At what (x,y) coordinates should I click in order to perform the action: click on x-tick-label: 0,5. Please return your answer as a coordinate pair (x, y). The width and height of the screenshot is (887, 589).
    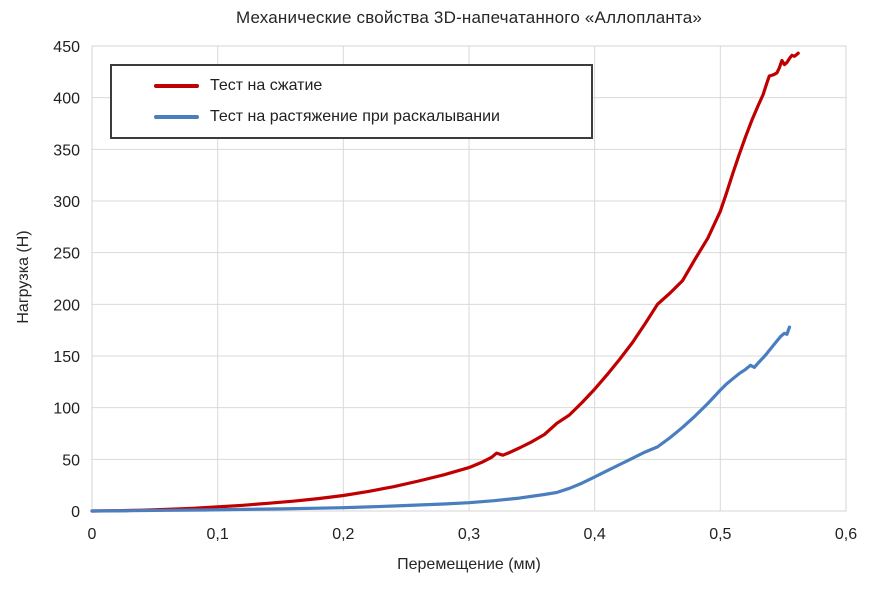
    Looking at the image, I should click on (720, 534).